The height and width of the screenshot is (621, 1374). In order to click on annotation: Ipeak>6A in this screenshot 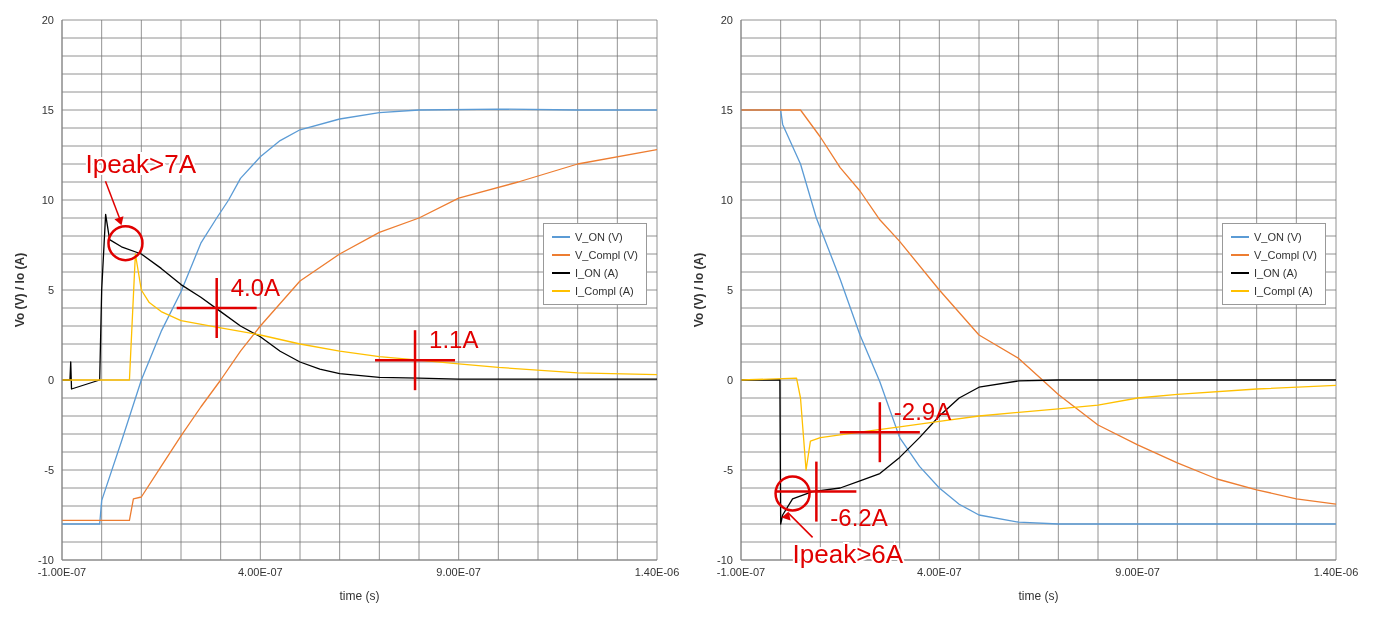, I will do `click(848, 554)`.